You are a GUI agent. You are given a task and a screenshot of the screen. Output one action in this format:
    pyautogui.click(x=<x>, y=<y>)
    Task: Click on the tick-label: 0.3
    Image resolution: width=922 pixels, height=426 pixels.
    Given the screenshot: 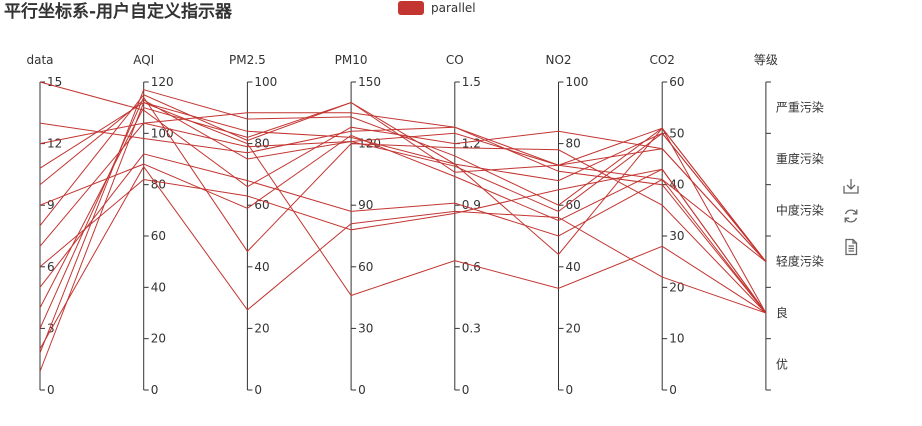 What is the action you would take?
    pyautogui.click(x=471, y=328)
    